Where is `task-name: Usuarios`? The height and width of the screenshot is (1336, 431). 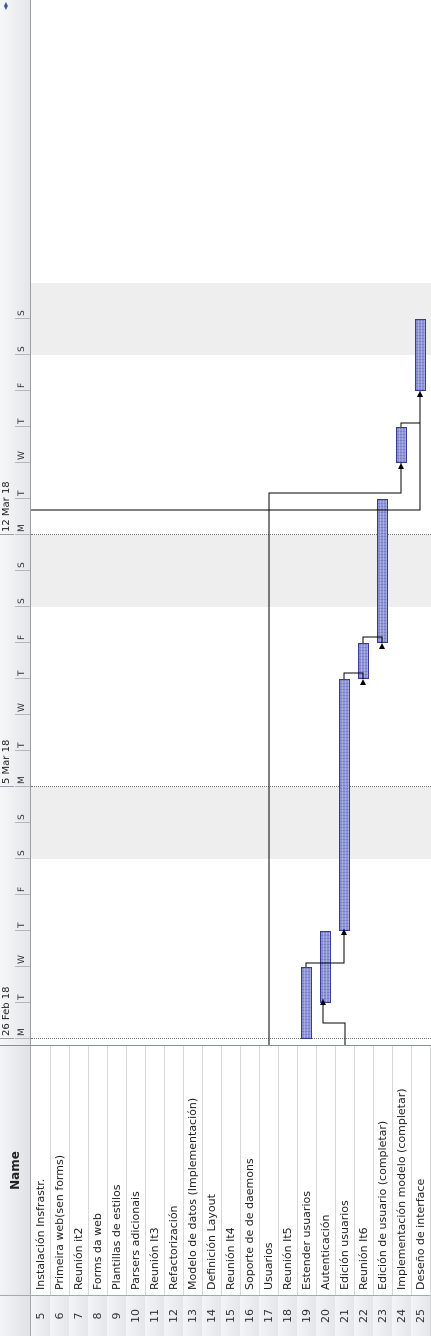
task-name: Usuarios is located at coordinates (268, 1266).